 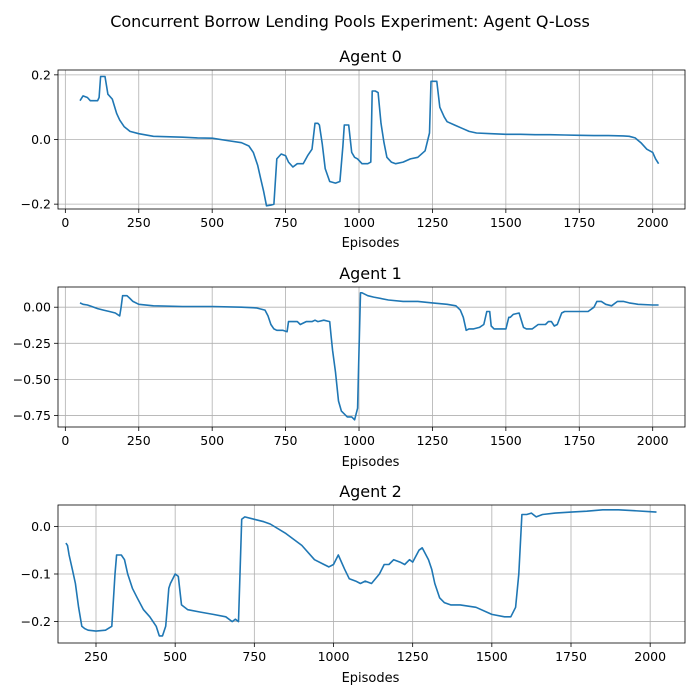 What do you see at coordinates (41, 74) in the screenshot?
I see `y-tick-label: 0.2` at bounding box center [41, 74].